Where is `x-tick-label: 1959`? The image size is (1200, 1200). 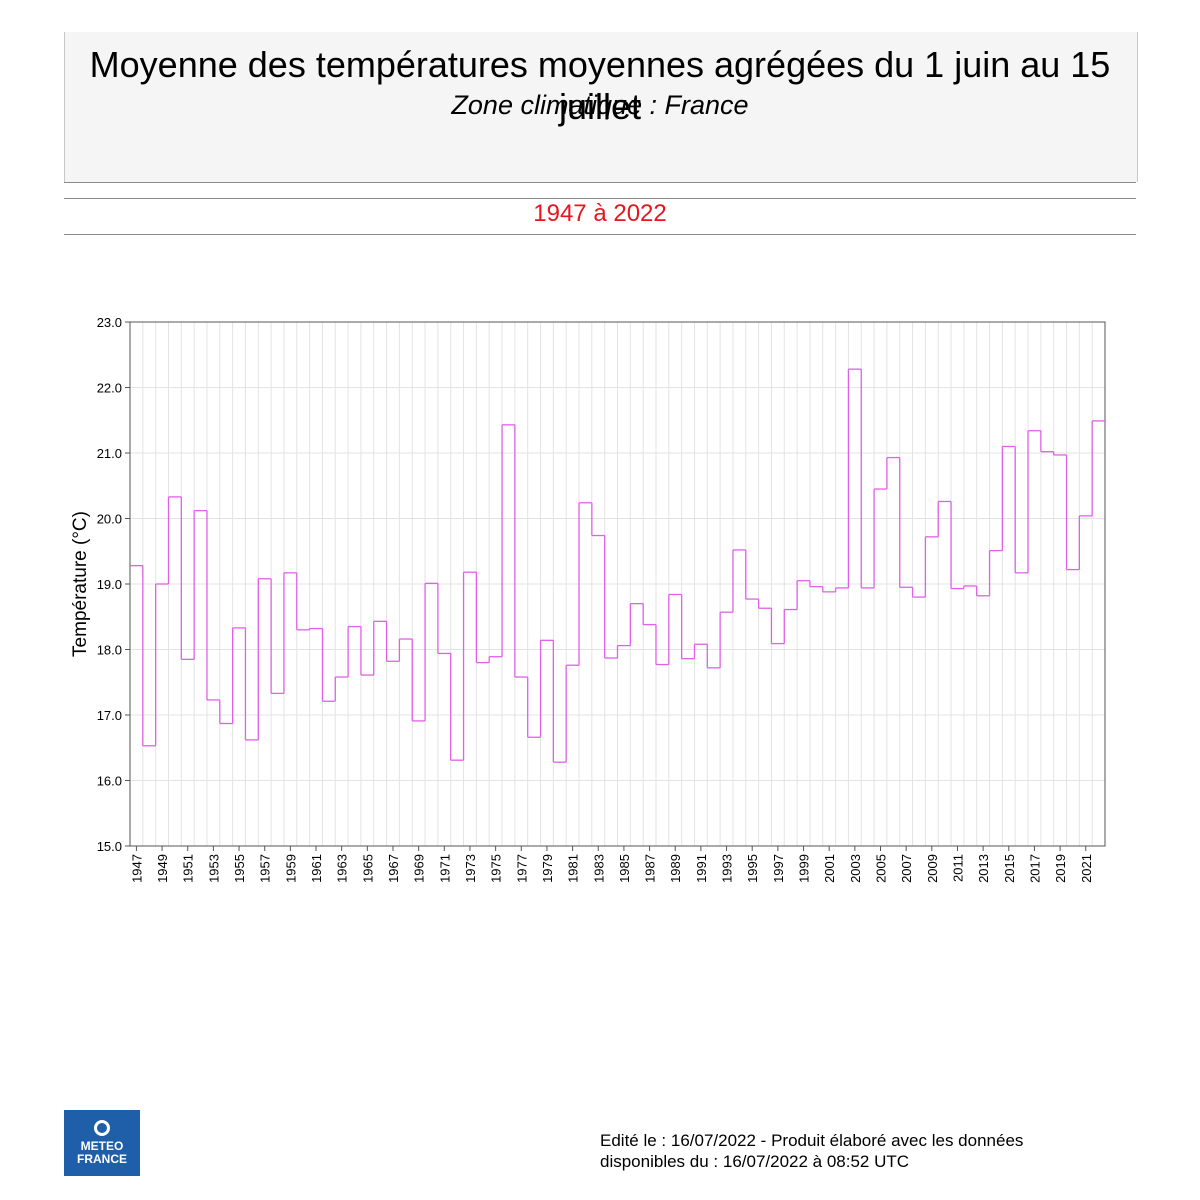
x-tick-label: 1959 is located at coordinates (290, 868).